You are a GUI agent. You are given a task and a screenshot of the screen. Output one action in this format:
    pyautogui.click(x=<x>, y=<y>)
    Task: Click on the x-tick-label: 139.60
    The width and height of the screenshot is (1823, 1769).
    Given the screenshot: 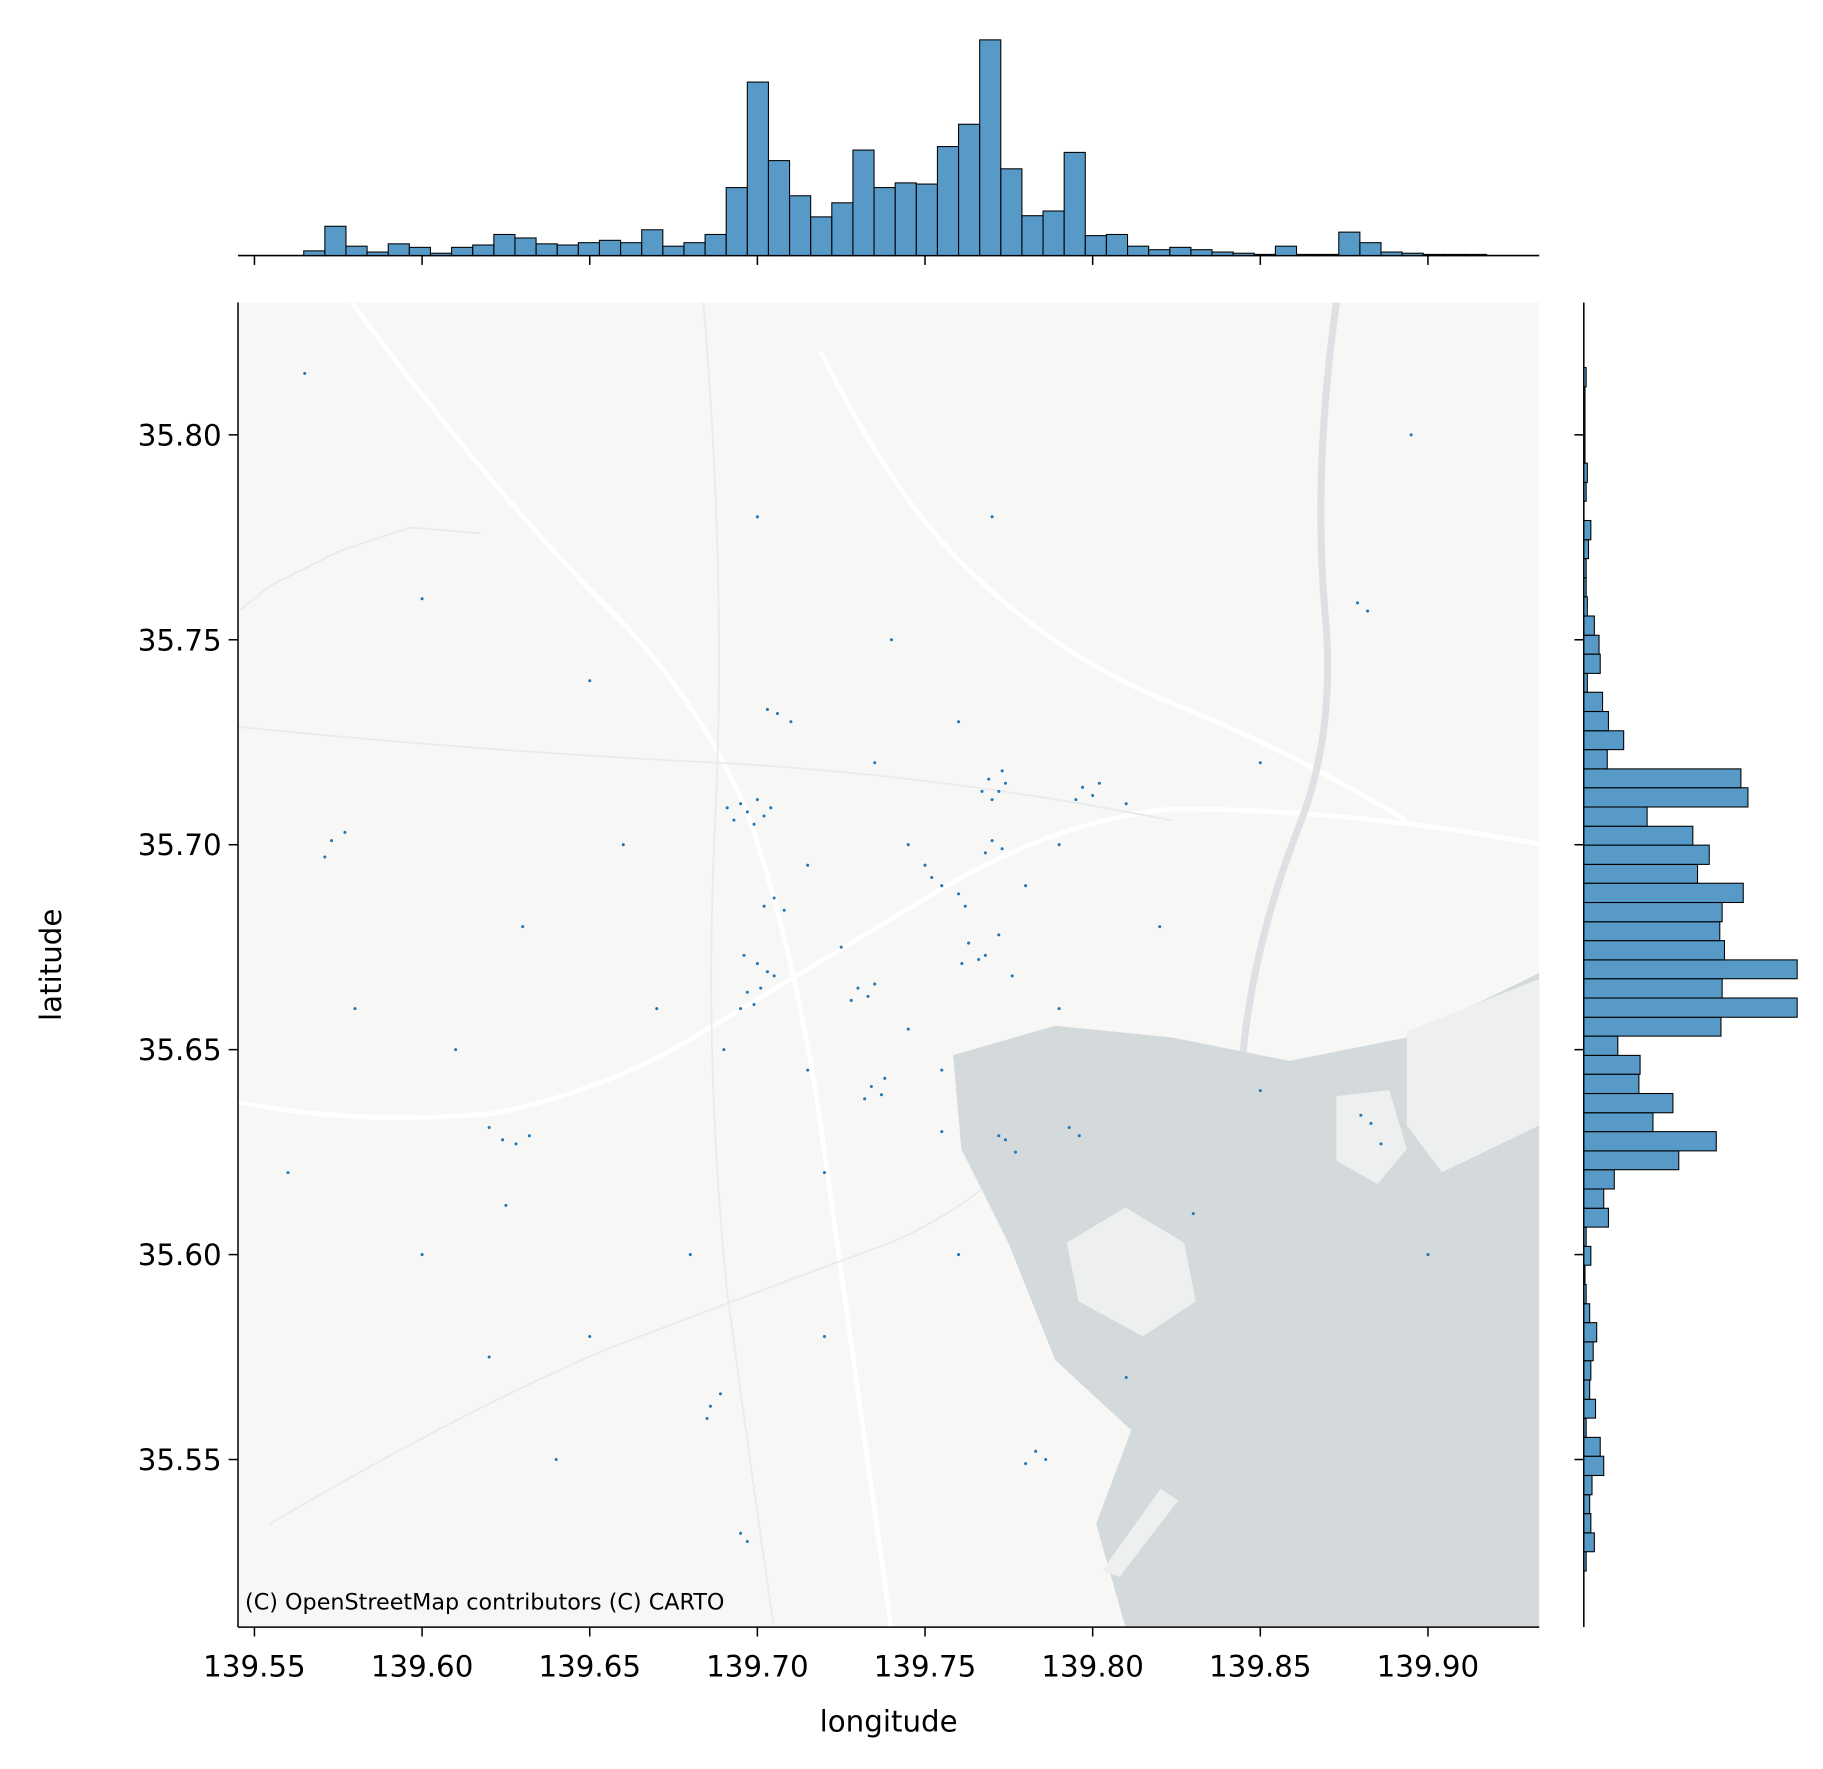 What is the action you would take?
    pyautogui.click(x=422, y=1666)
    